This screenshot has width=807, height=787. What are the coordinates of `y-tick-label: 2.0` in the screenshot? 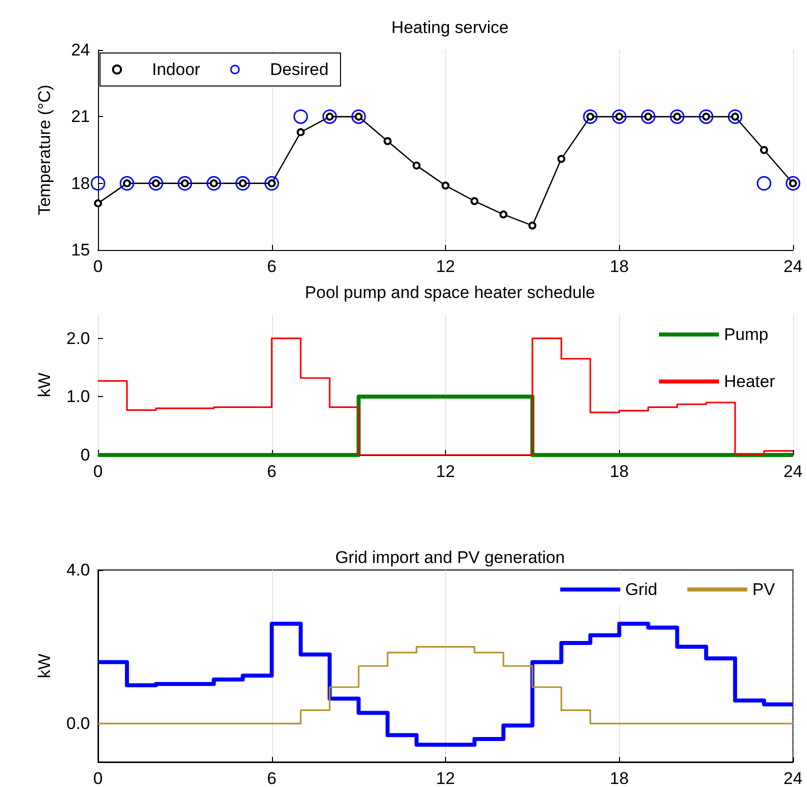 It's located at (78, 338).